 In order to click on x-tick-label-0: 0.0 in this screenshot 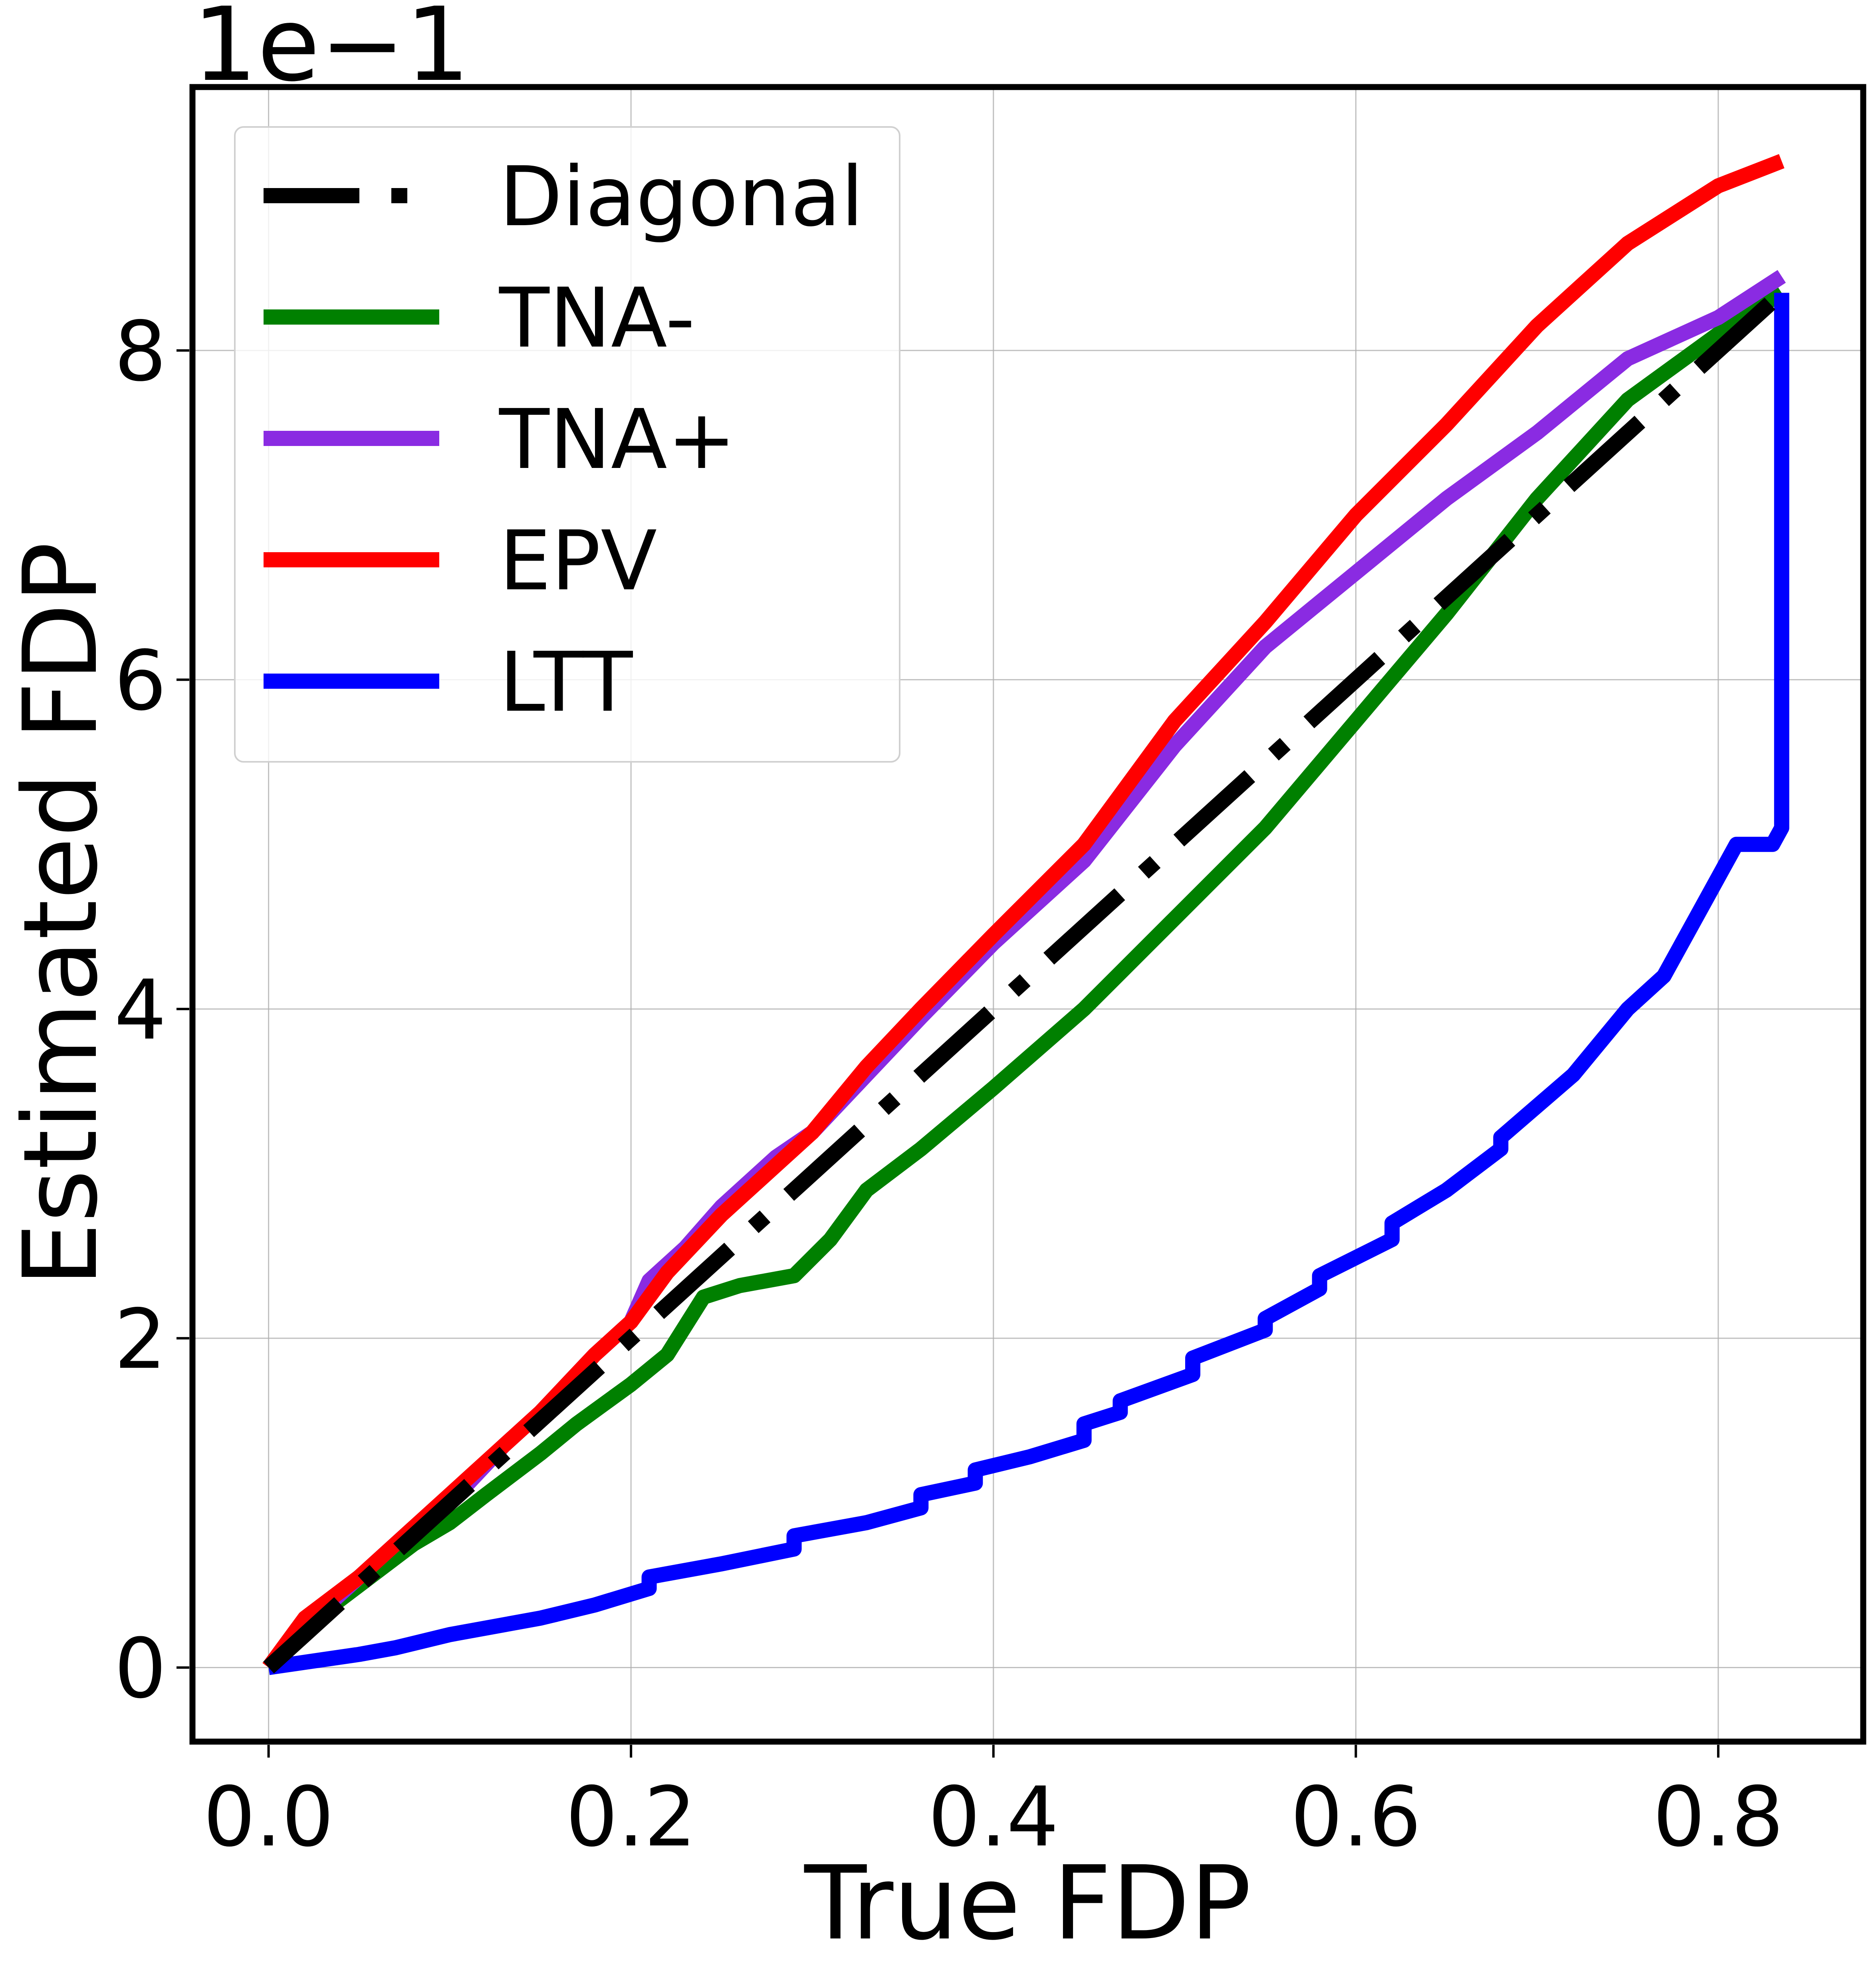, I will do `click(268, 1817)`.